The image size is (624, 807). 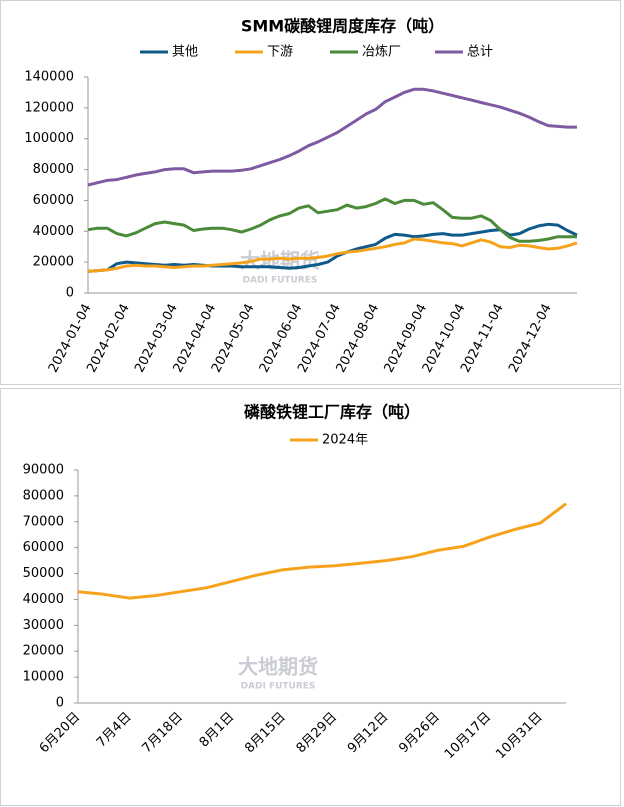 I want to click on x-tick-label: 9月12日, so click(x=368, y=733).